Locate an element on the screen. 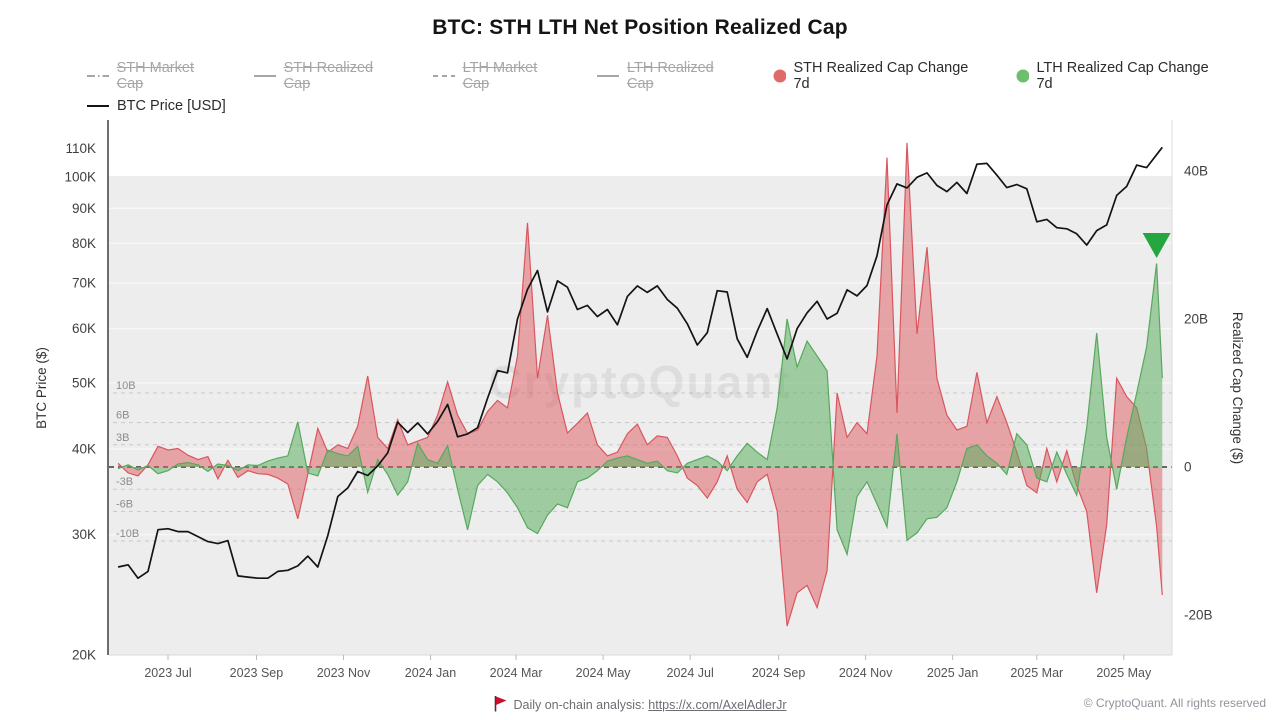 The height and width of the screenshot is (720, 1280). x-tick-label: 2025 Mar is located at coordinates (1036, 673).